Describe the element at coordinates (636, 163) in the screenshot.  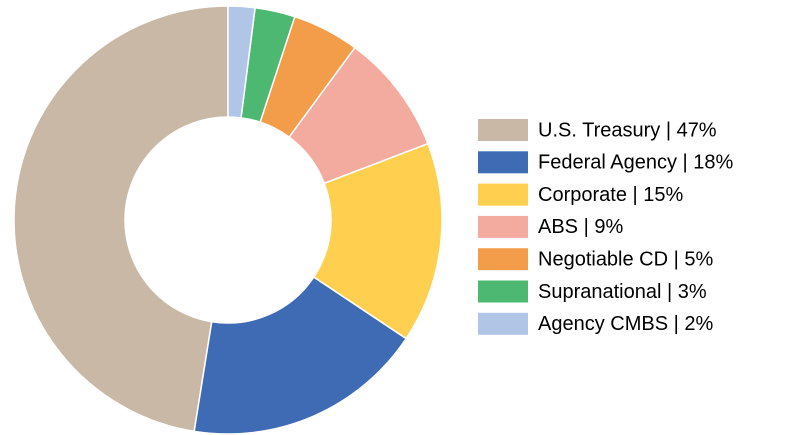
I see `legend-label: Federal Agency | 18%` at that location.